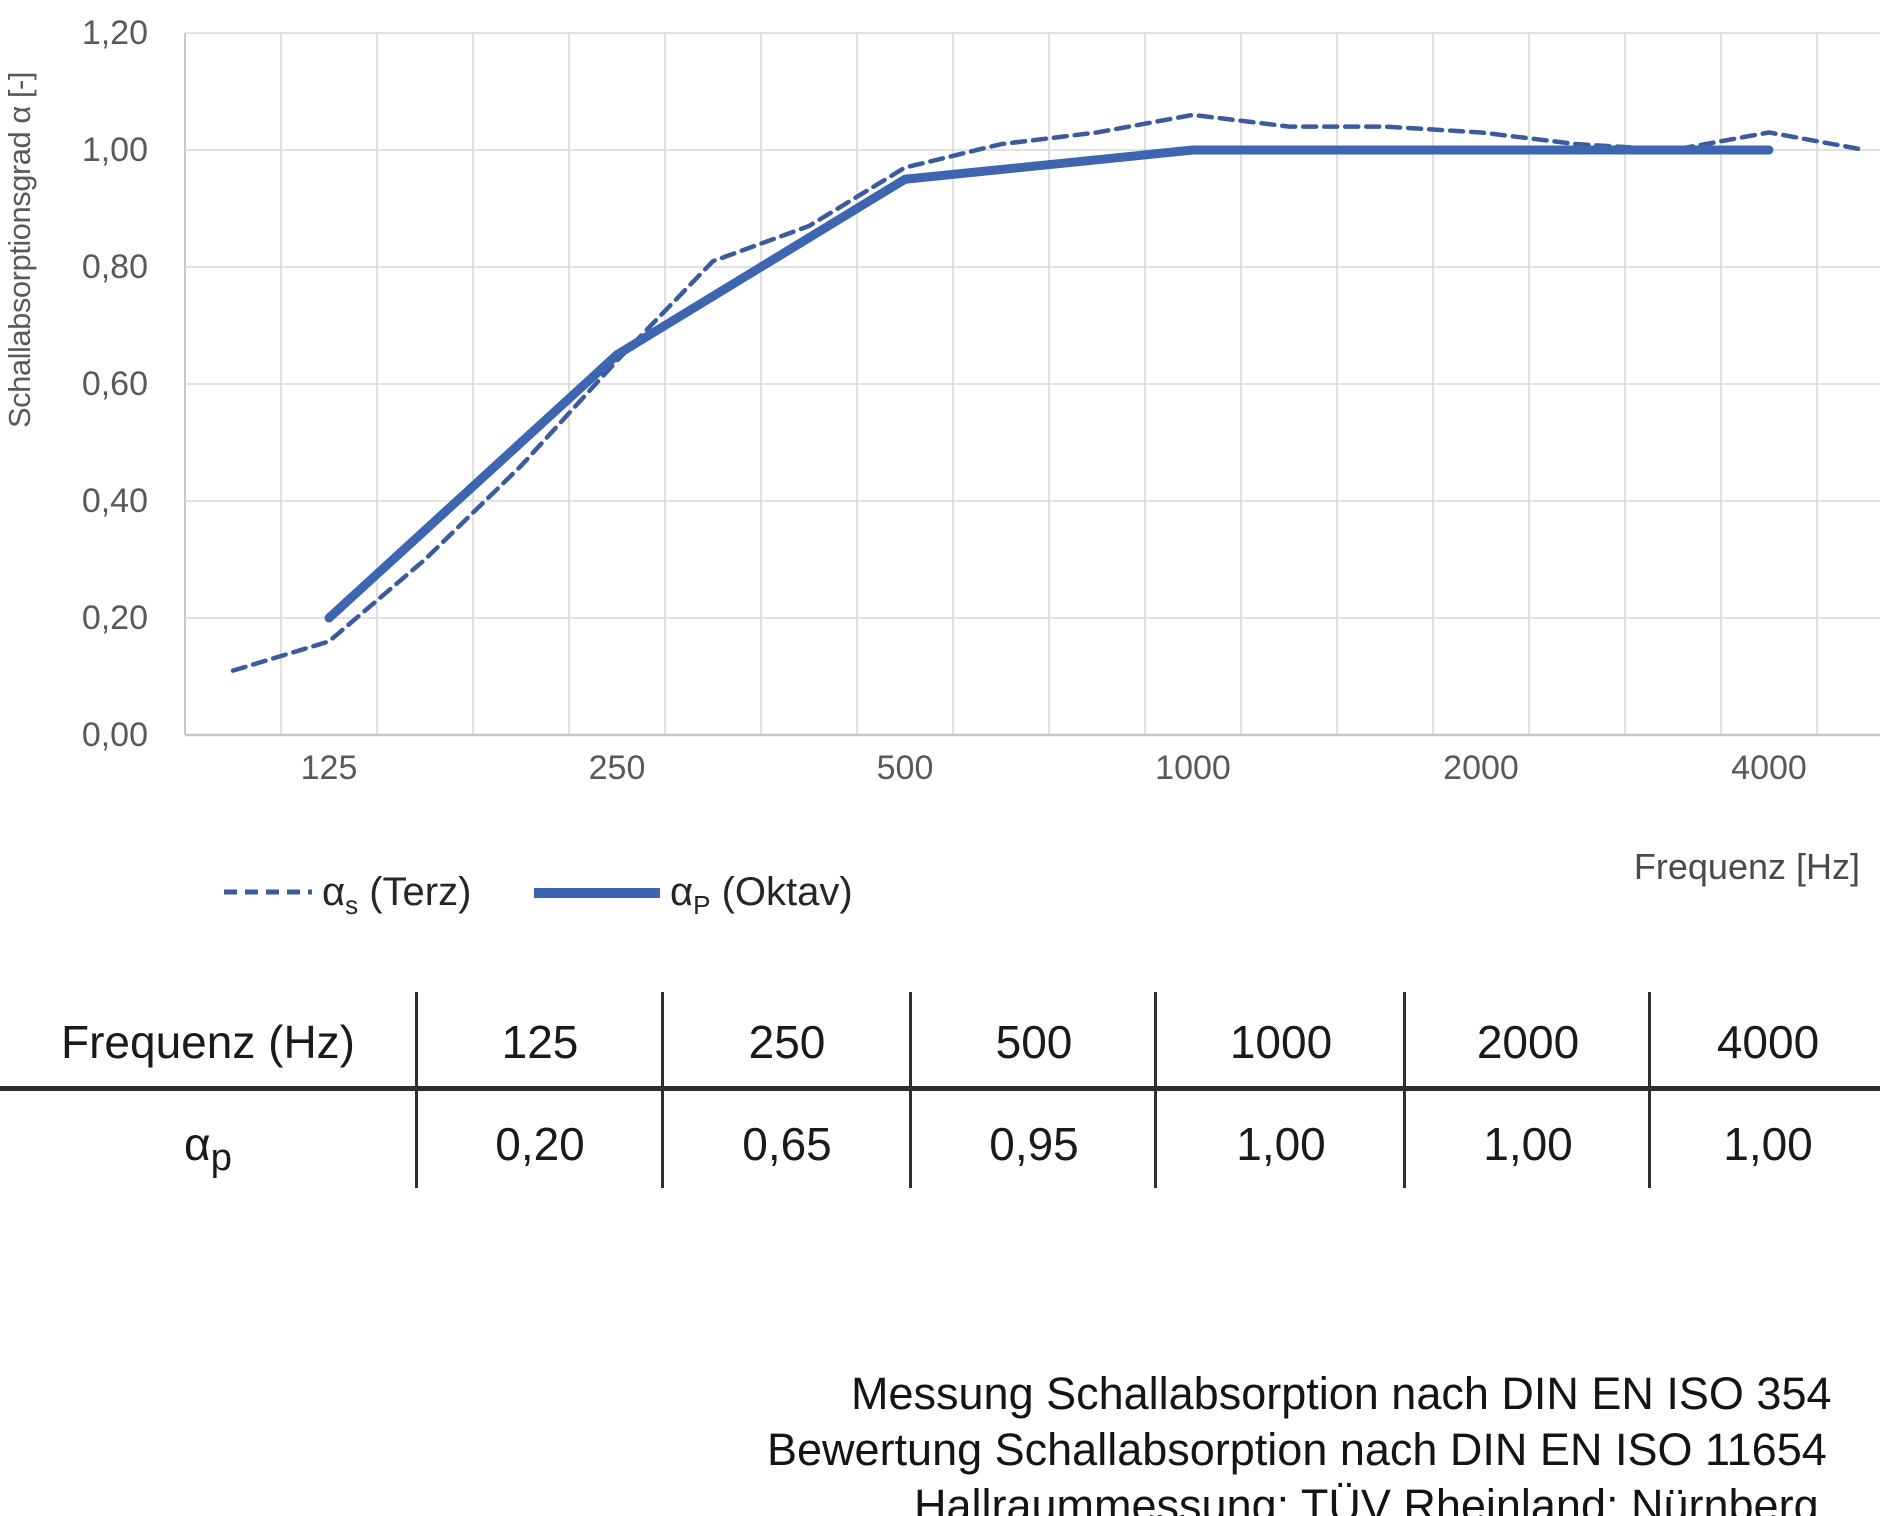 The width and height of the screenshot is (1880, 1516). Describe the element at coordinates (1193, 768) in the screenshot. I see `x-tick-label: 1000` at that location.